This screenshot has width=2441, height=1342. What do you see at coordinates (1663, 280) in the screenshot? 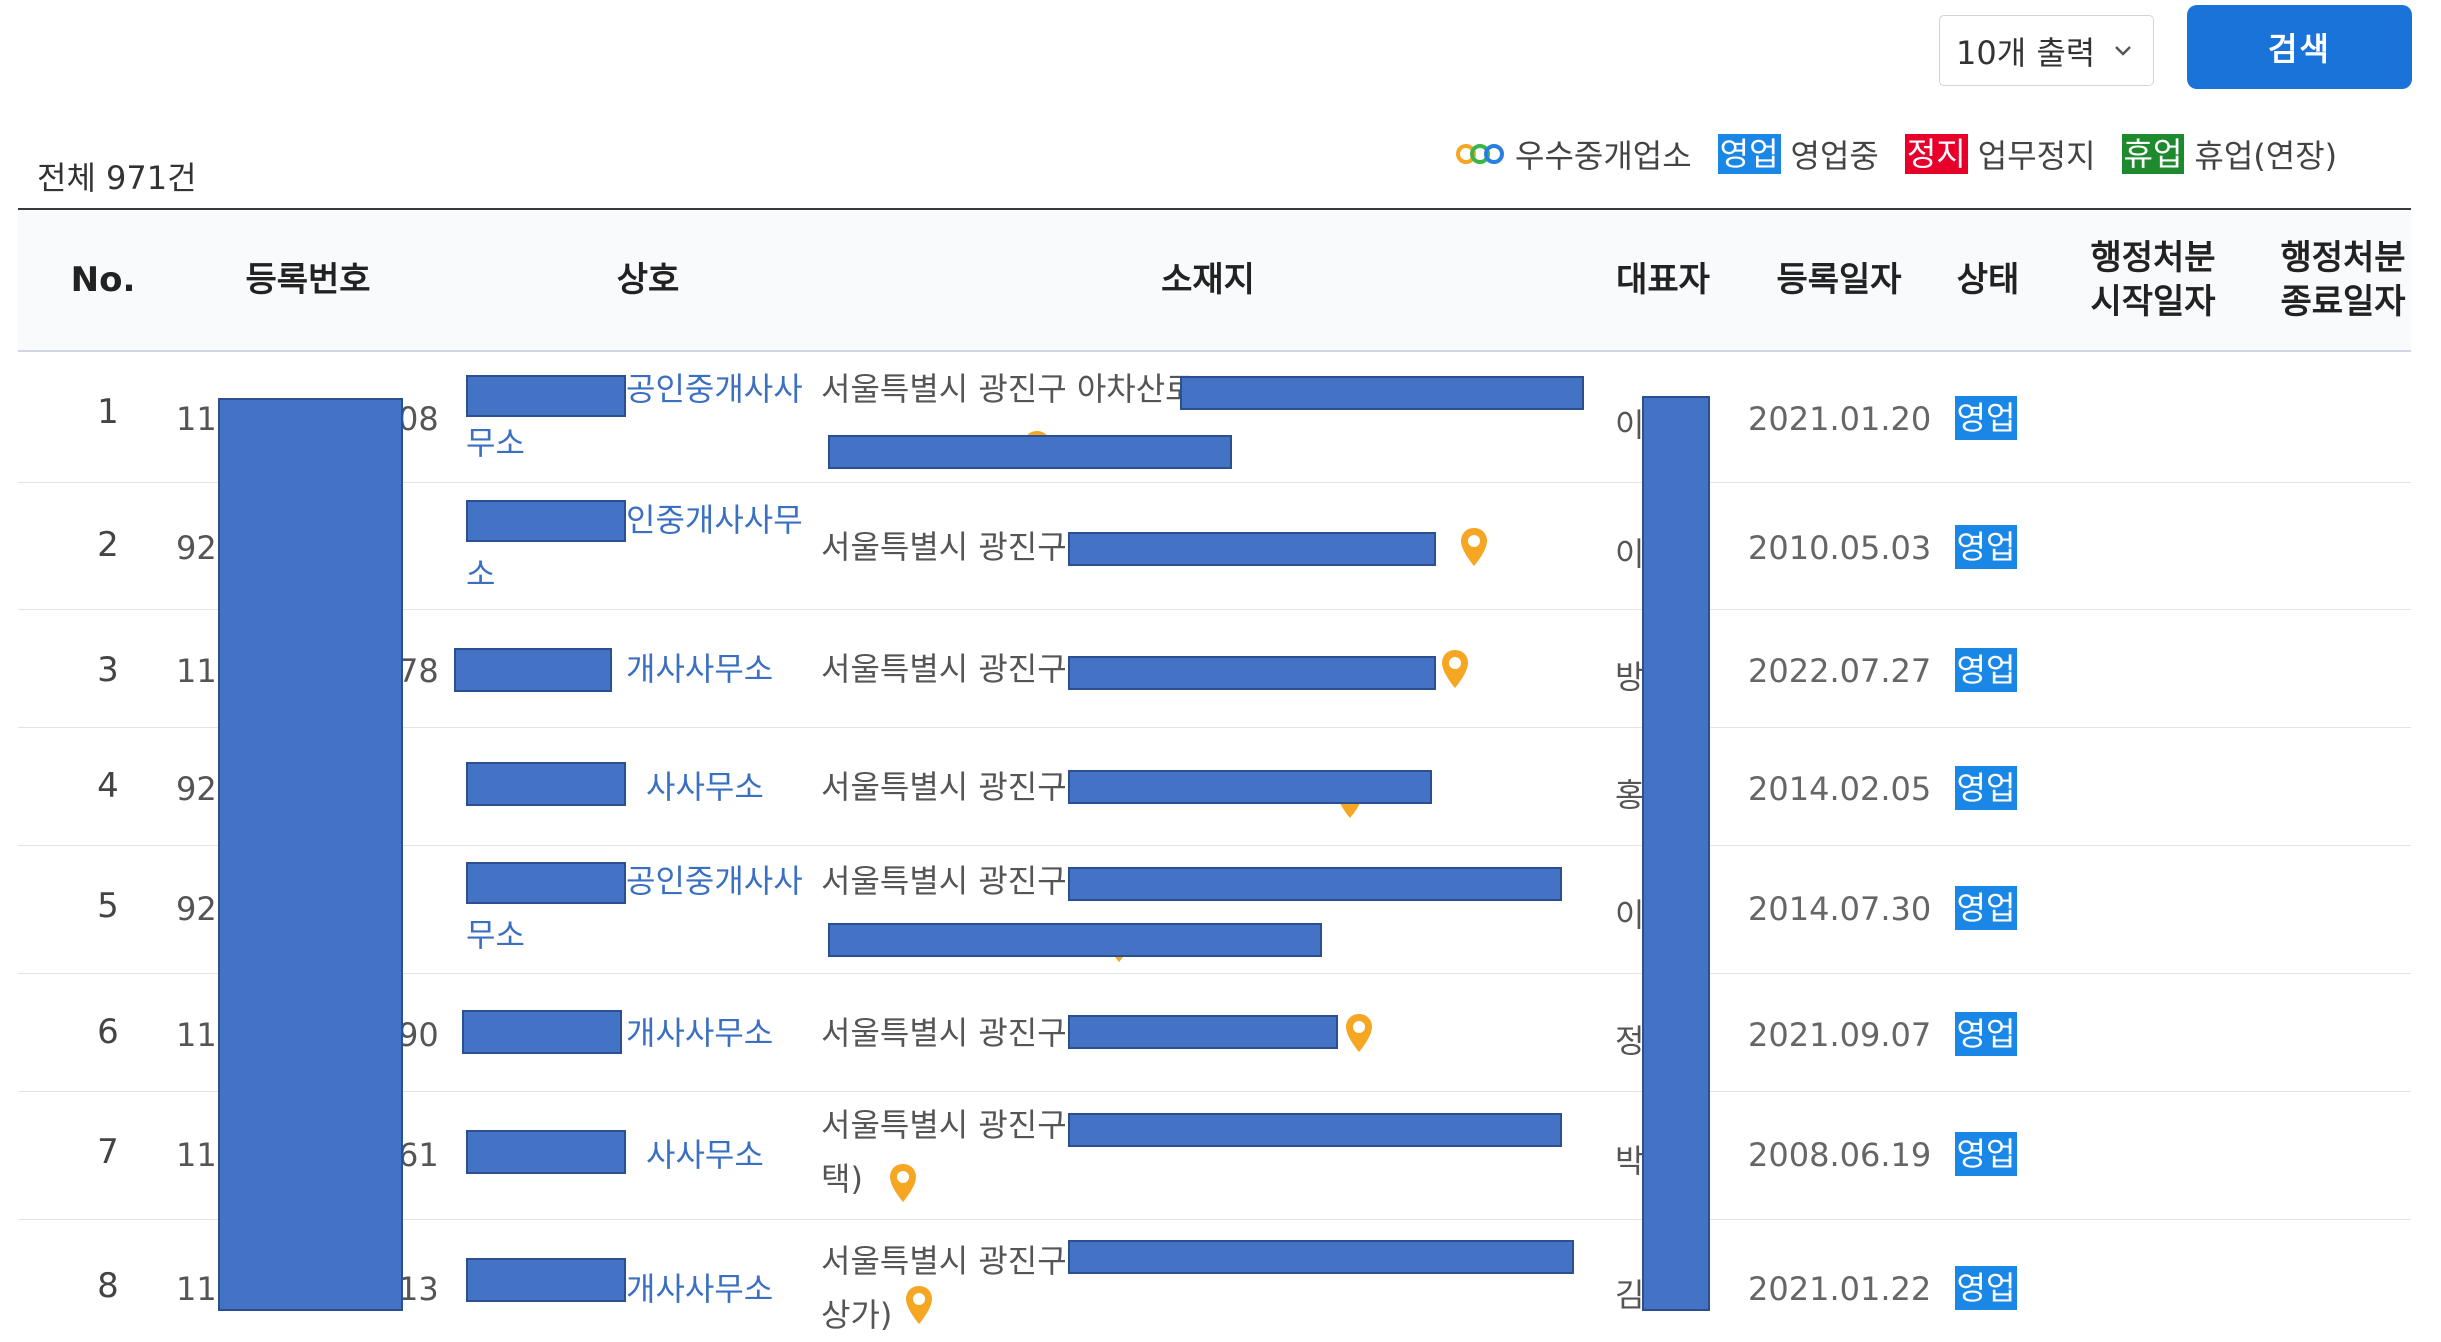
I see `header-rep: 대표자` at bounding box center [1663, 280].